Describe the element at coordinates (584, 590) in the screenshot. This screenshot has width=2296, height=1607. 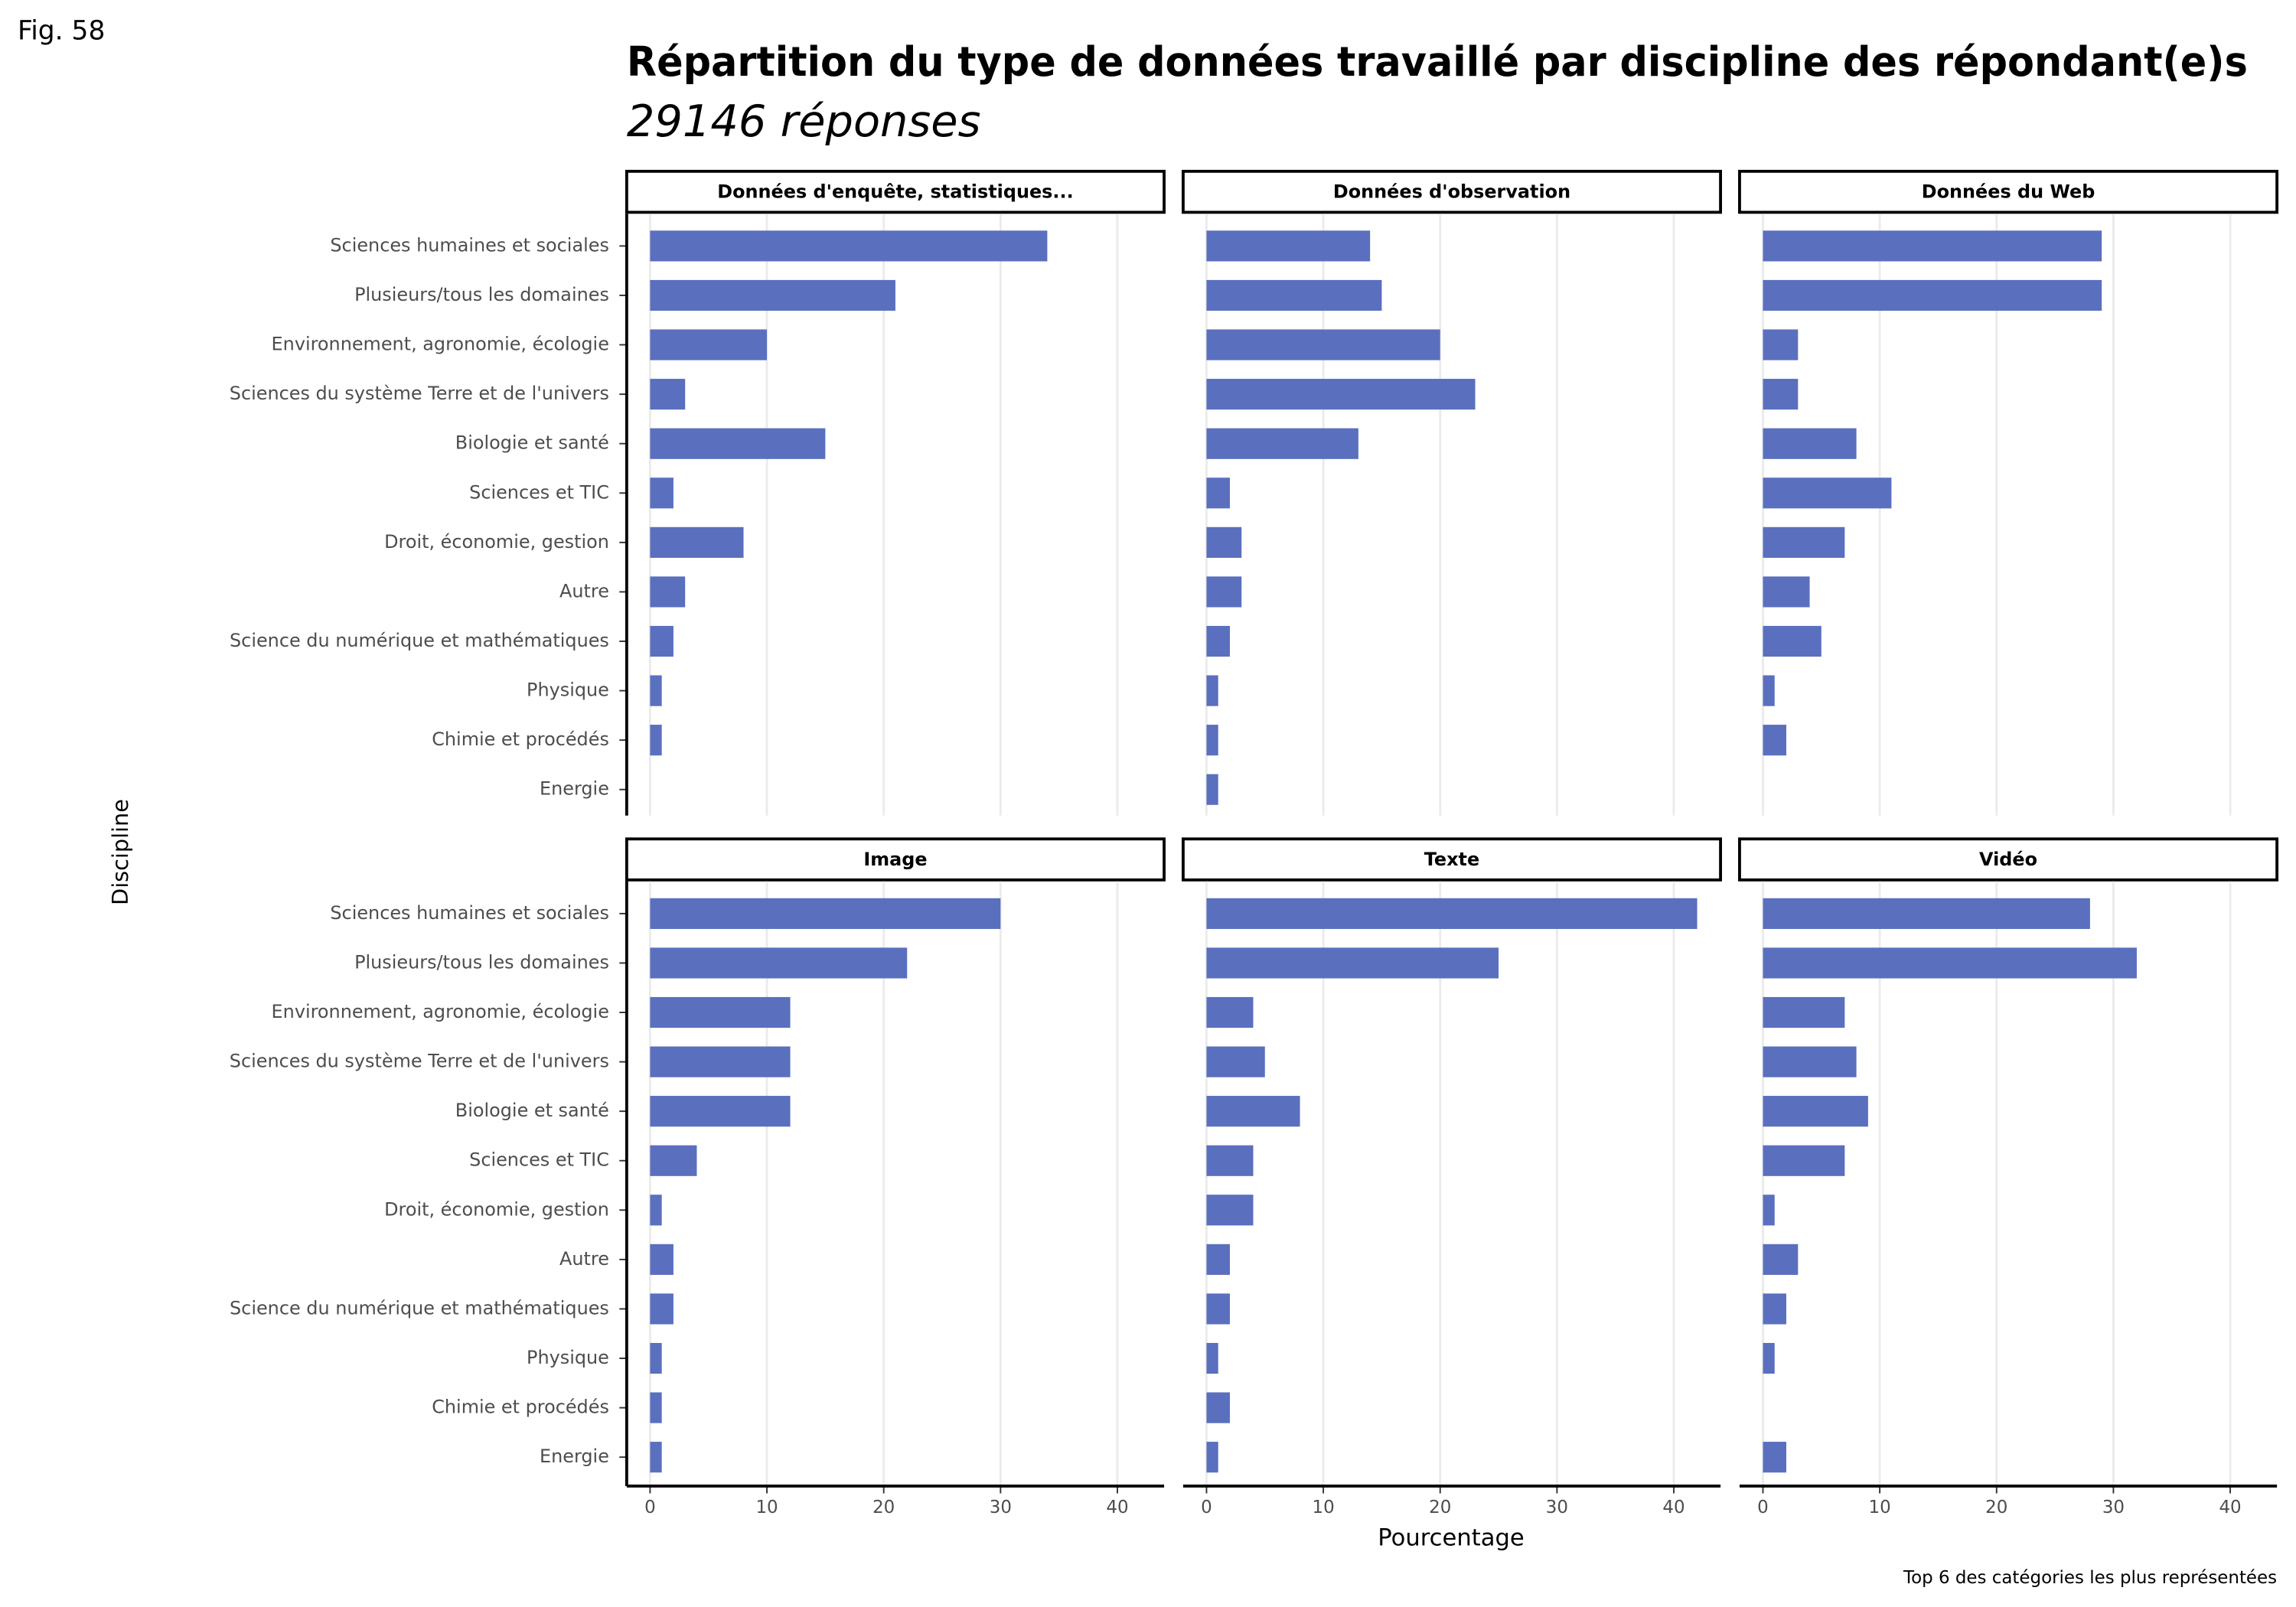
I see `y-tick-label: Autre` at that location.